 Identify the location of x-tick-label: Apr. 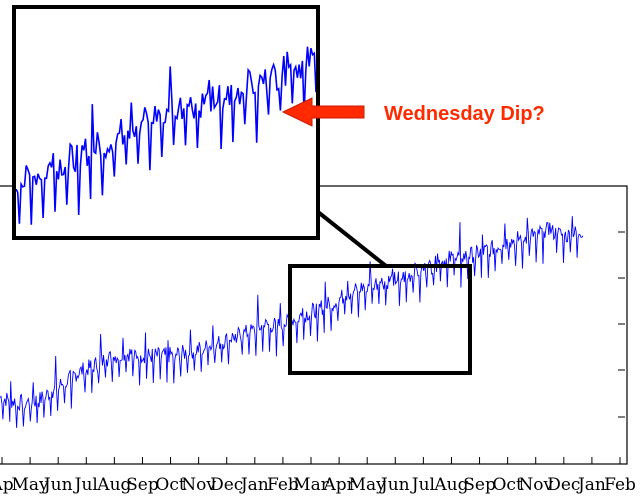
(338, 485).